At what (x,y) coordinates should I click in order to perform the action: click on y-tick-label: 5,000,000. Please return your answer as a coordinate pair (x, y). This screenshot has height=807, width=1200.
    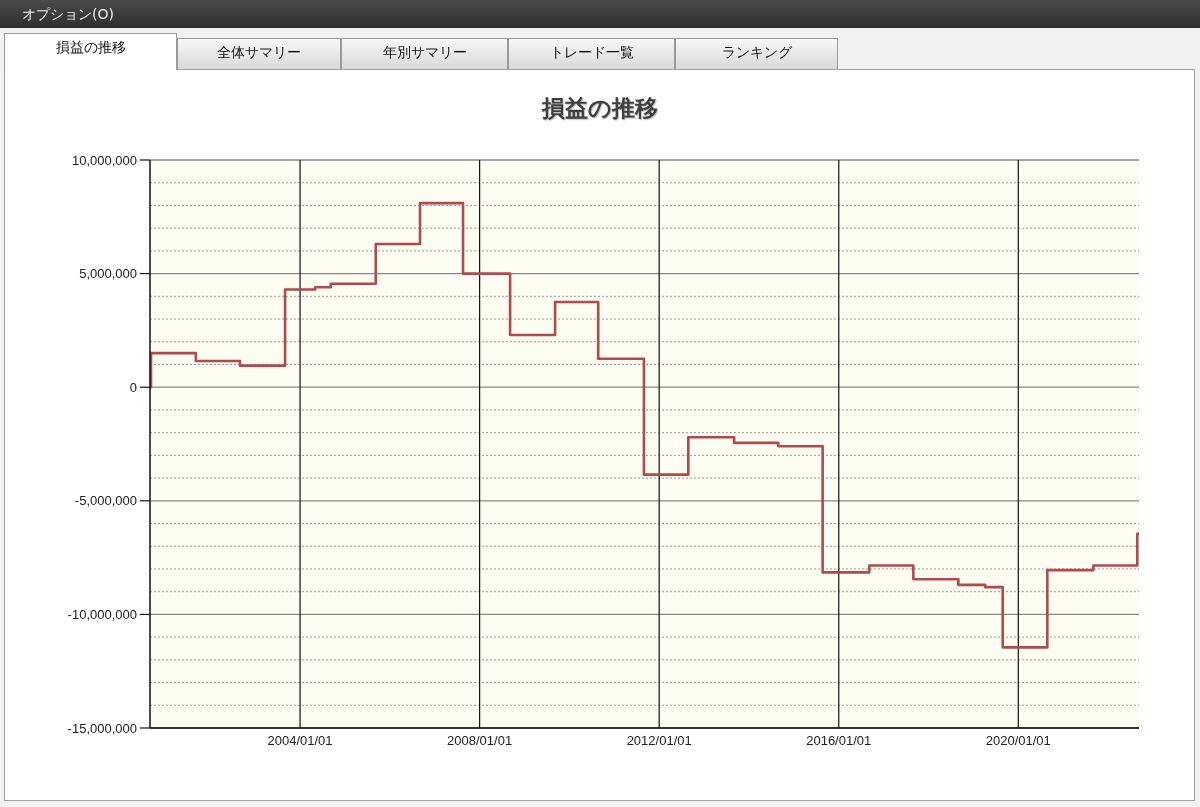
    Looking at the image, I should click on (108, 274).